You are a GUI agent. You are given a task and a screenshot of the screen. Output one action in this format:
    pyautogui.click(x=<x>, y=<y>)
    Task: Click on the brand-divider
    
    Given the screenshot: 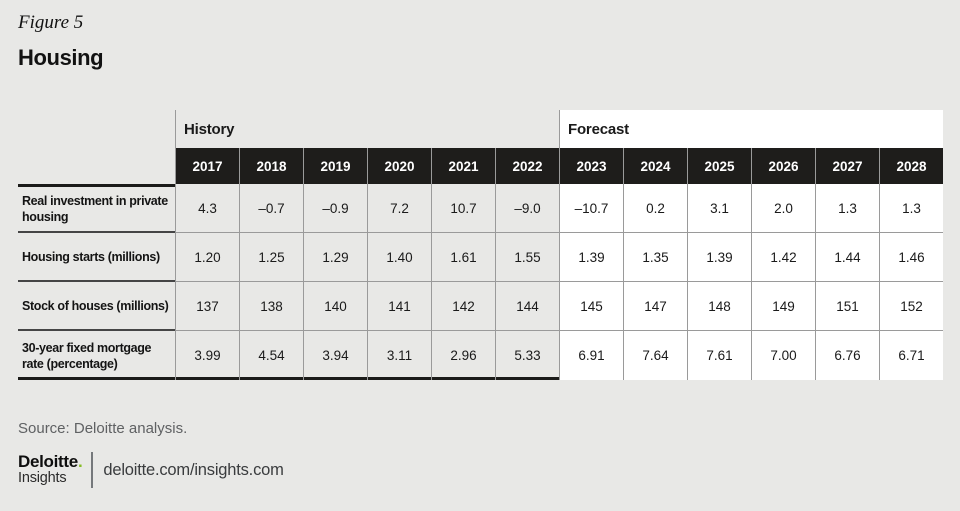 What is the action you would take?
    pyautogui.click(x=92, y=470)
    